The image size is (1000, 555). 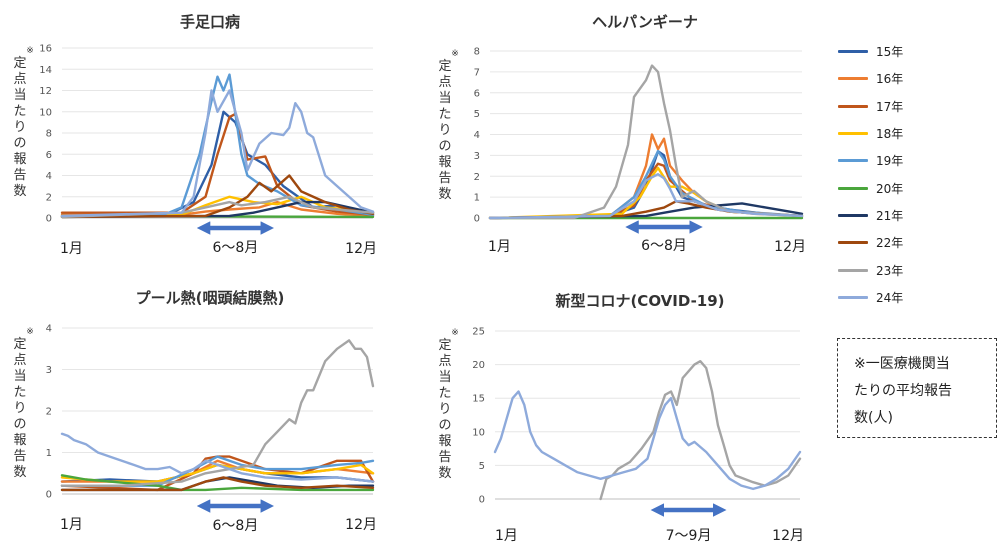 I want to click on legend-label: 15年, so click(x=890, y=52).